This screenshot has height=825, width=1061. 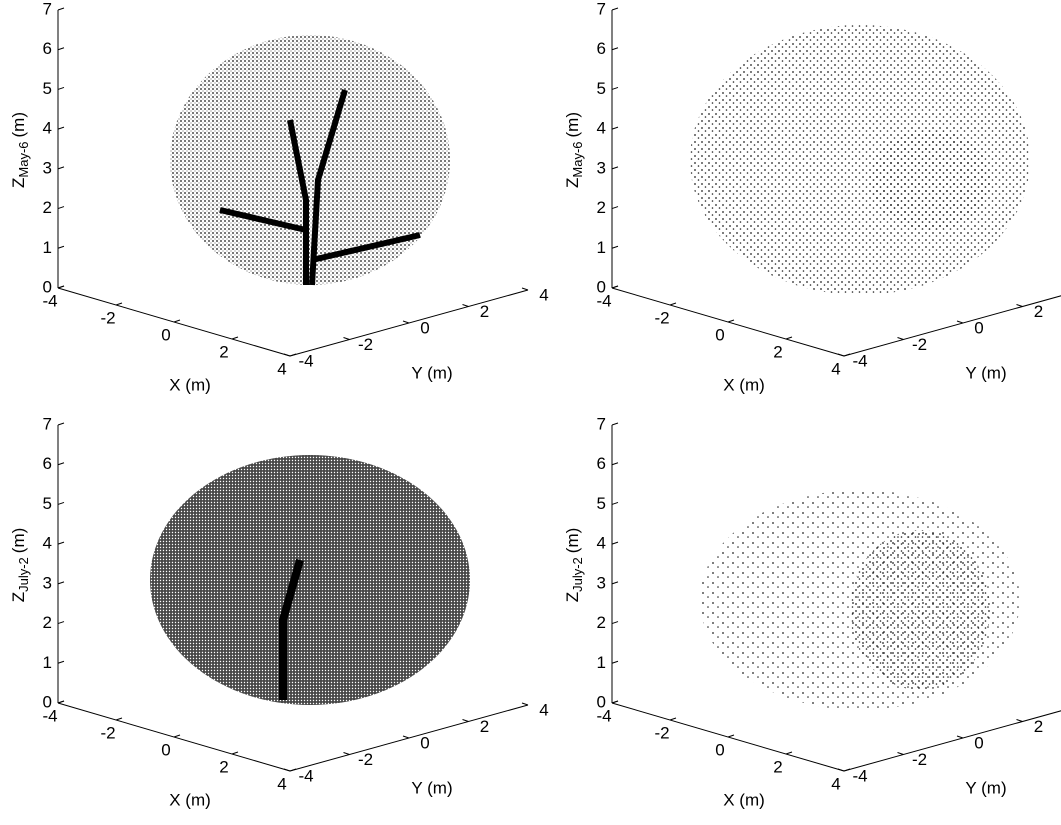 I want to click on z-tick-label: 6, so click(x=47, y=48).